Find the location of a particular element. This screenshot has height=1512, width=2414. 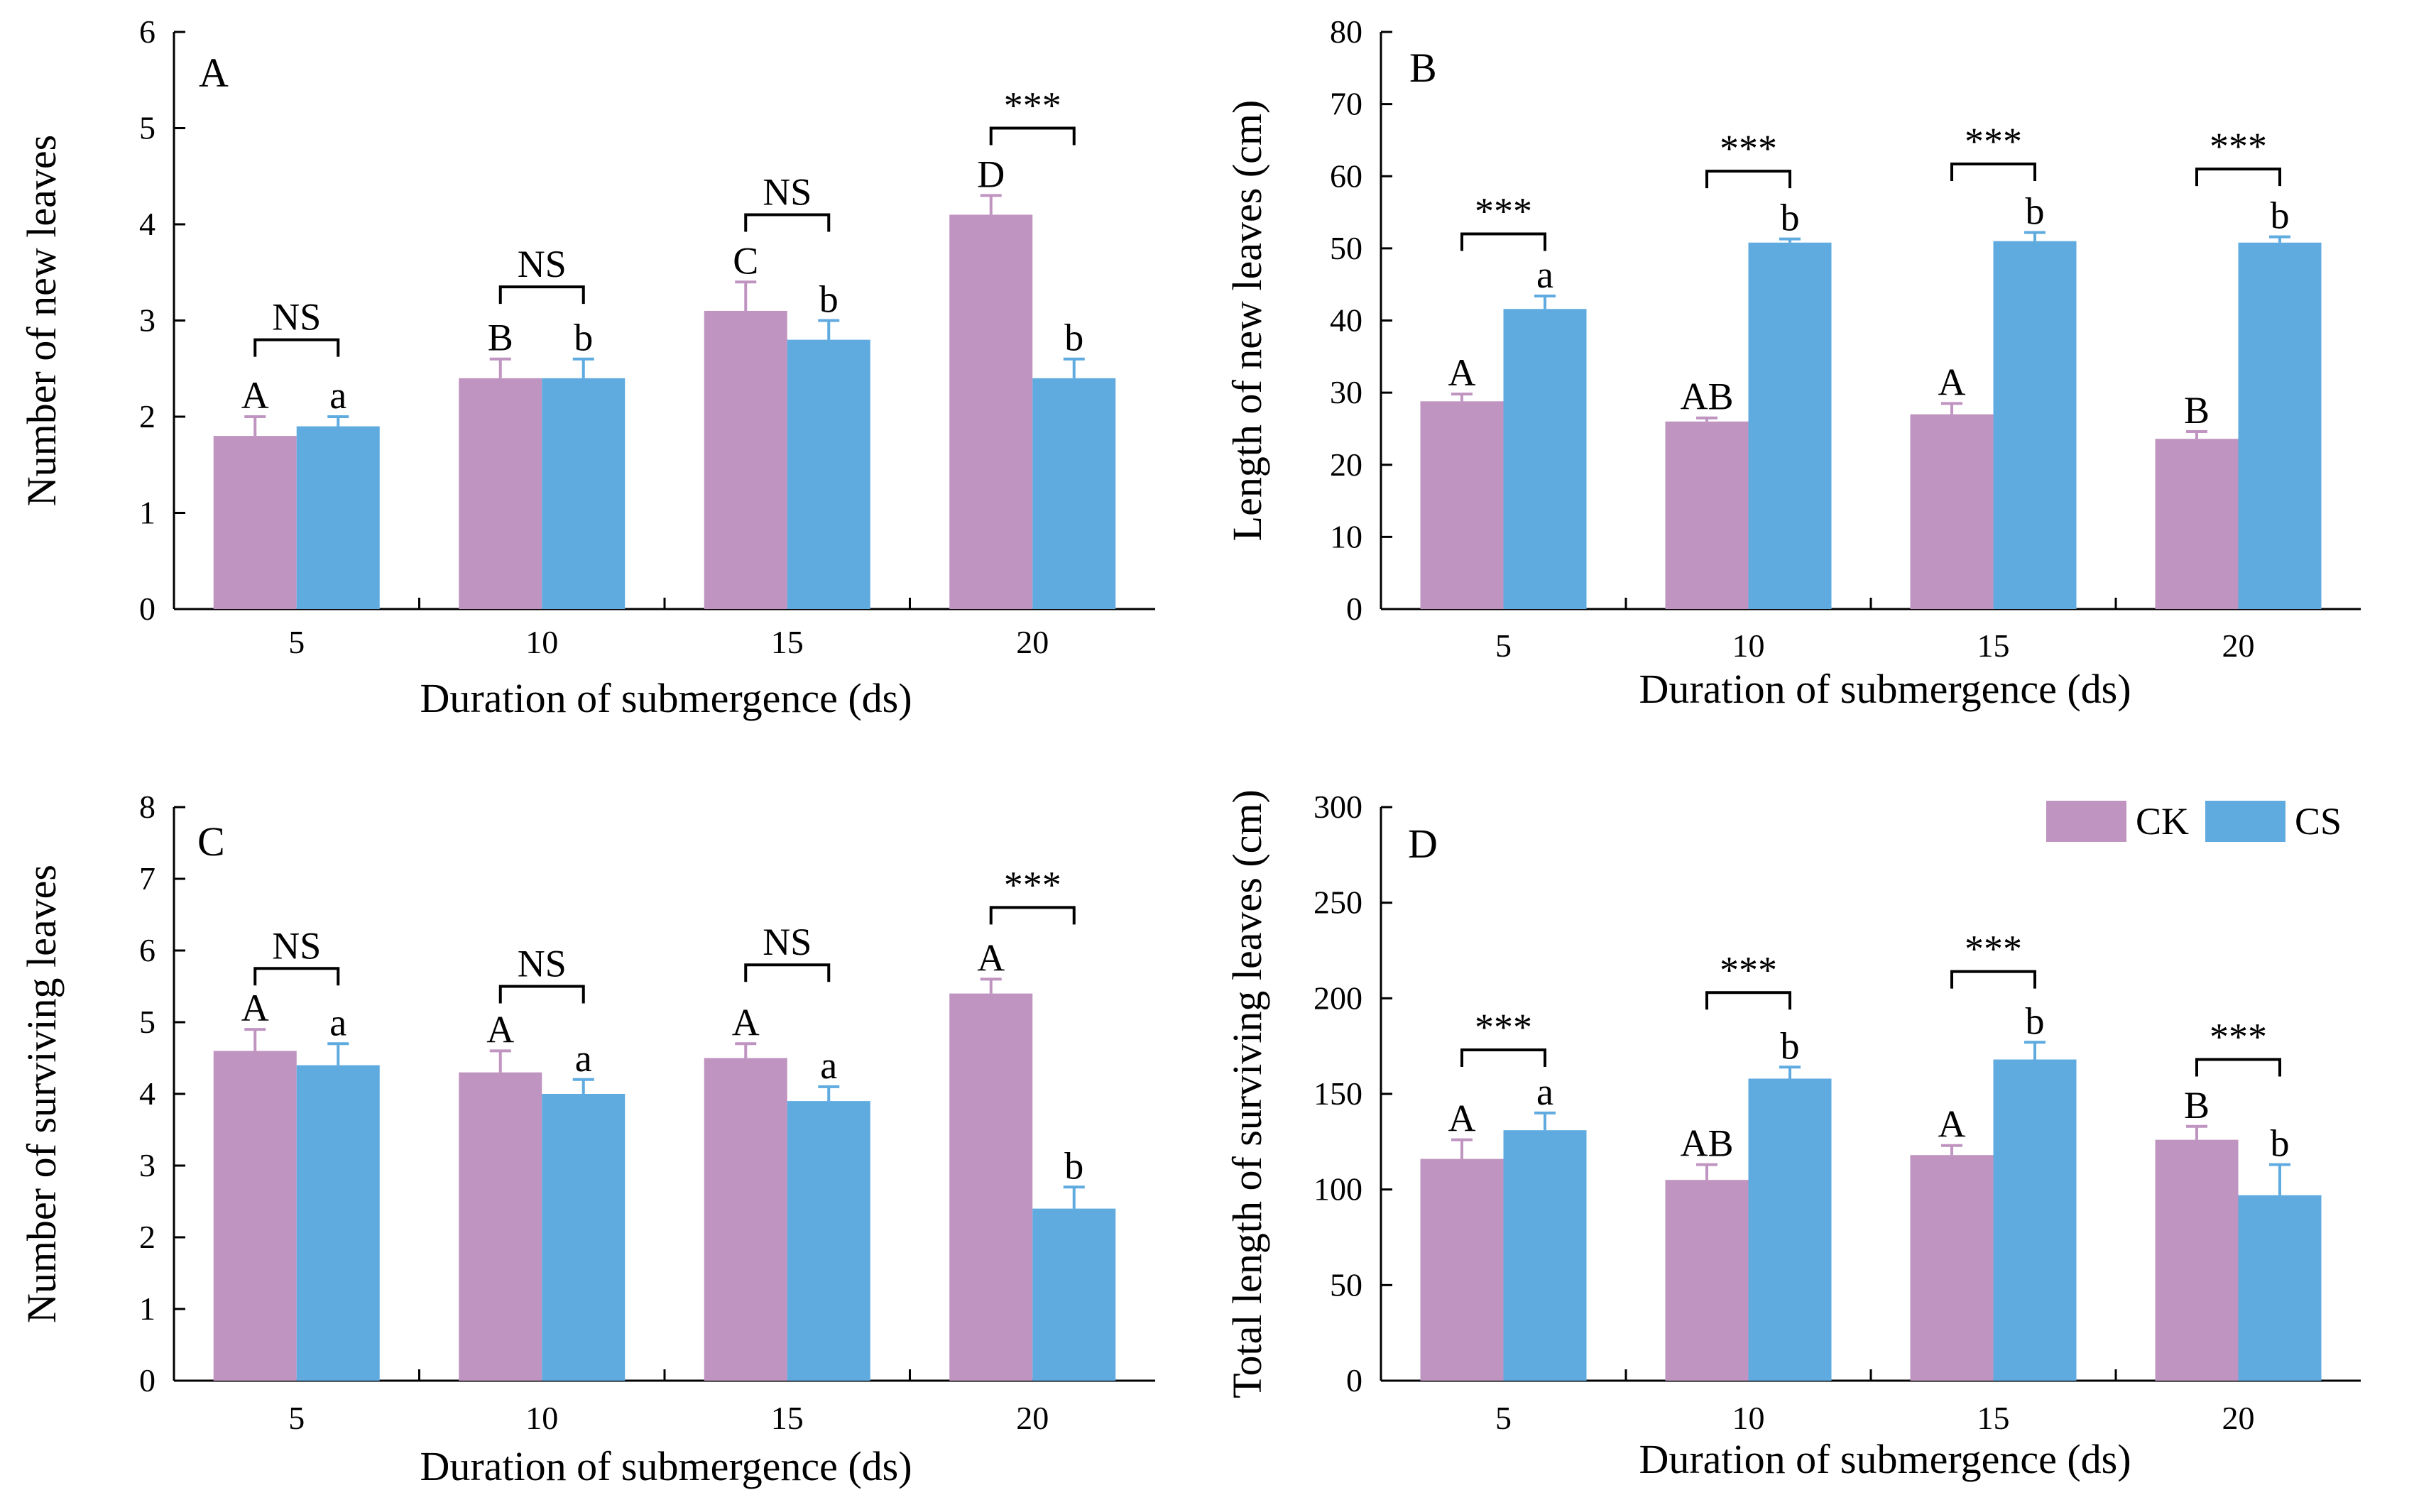

letter-ck-20: B is located at coordinates (2197, 411).